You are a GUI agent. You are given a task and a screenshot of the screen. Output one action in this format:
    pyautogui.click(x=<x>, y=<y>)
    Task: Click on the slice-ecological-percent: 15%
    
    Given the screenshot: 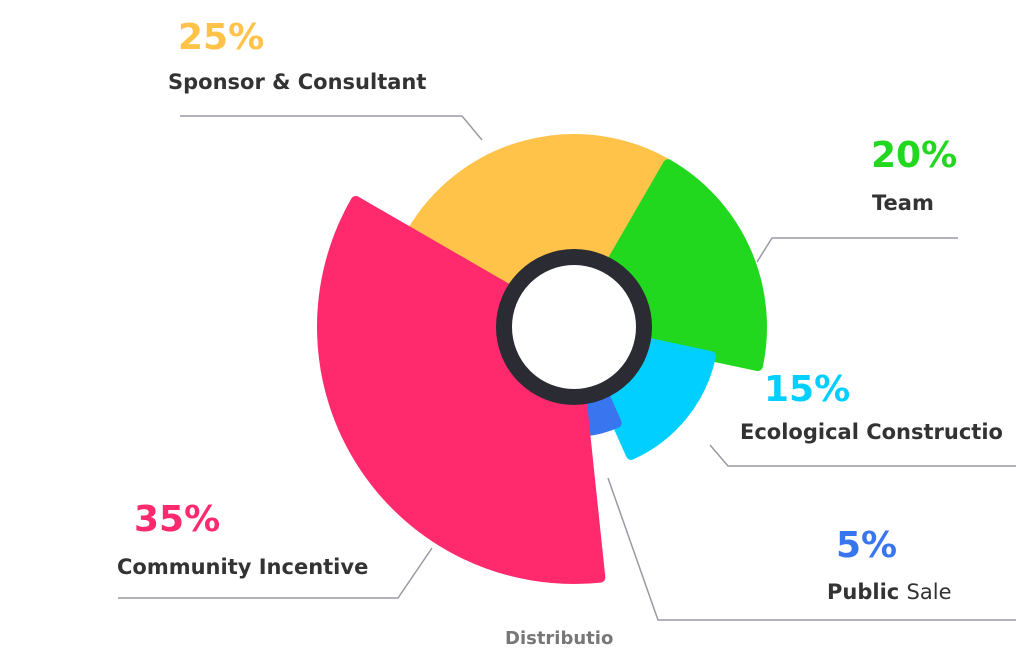 What is the action you would take?
    pyautogui.click(x=807, y=389)
    